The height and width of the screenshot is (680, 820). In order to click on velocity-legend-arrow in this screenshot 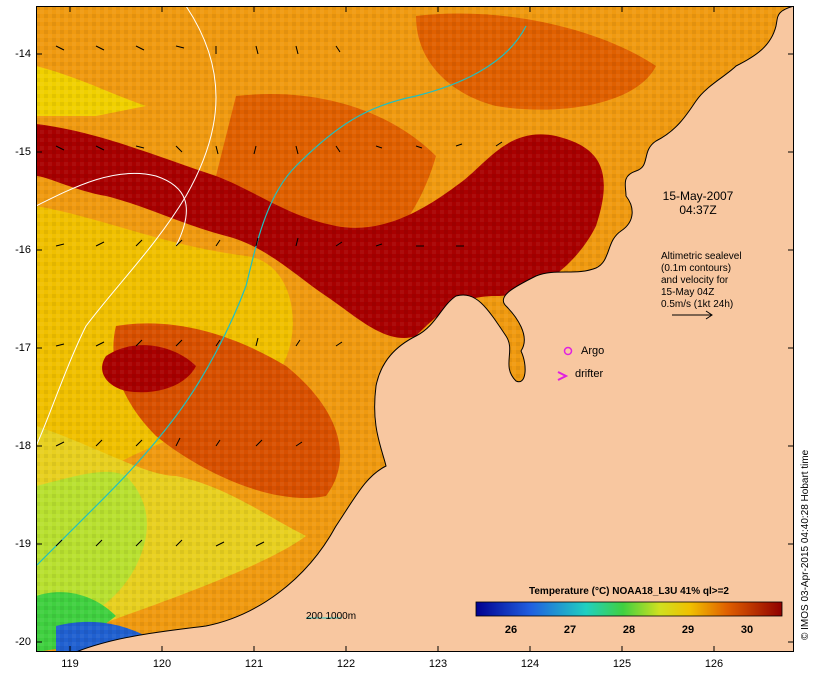, I will do `click(692, 315)`.